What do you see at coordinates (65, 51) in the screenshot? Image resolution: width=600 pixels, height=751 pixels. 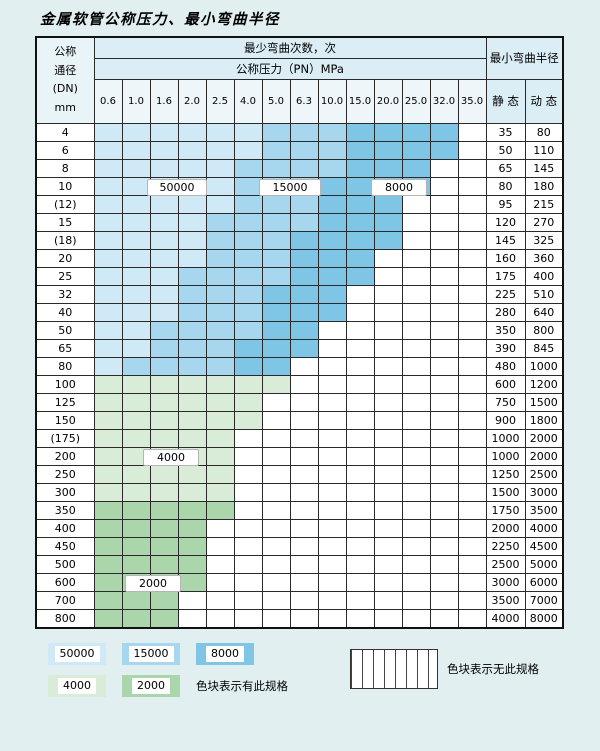 I see `dn-header-line: 公称` at bounding box center [65, 51].